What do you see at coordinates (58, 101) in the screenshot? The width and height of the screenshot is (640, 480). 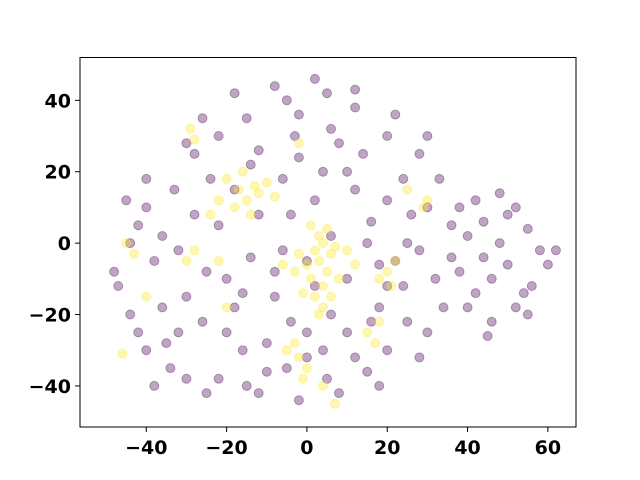 I see `y-tick-label: 40` at bounding box center [58, 101].